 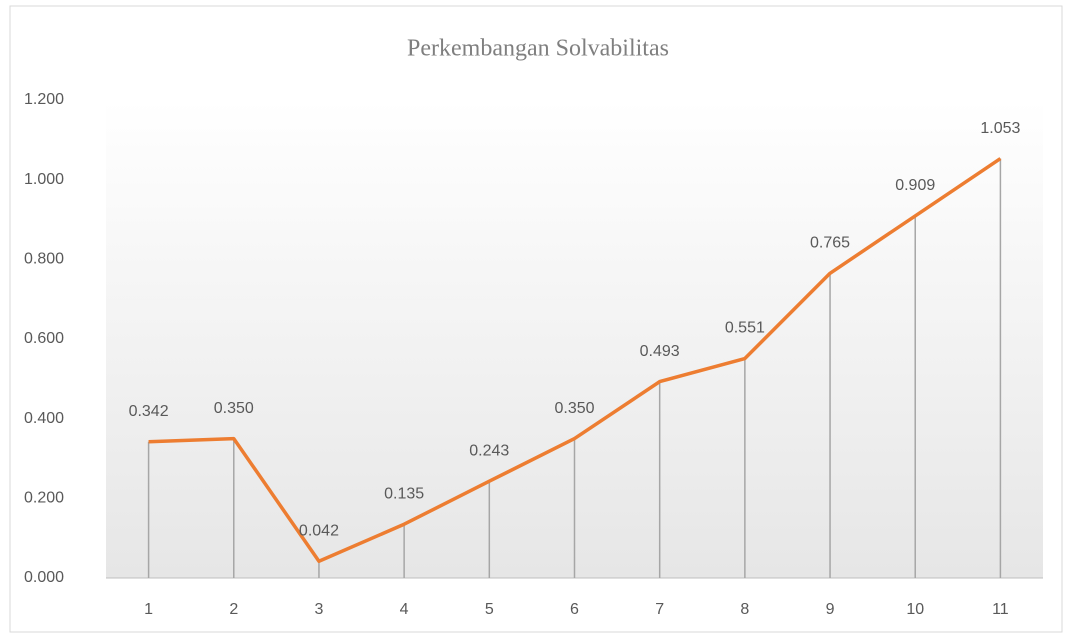 What do you see at coordinates (44, 179) in the screenshot?
I see `y-tick-label: 1.000` at bounding box center [44, 179].